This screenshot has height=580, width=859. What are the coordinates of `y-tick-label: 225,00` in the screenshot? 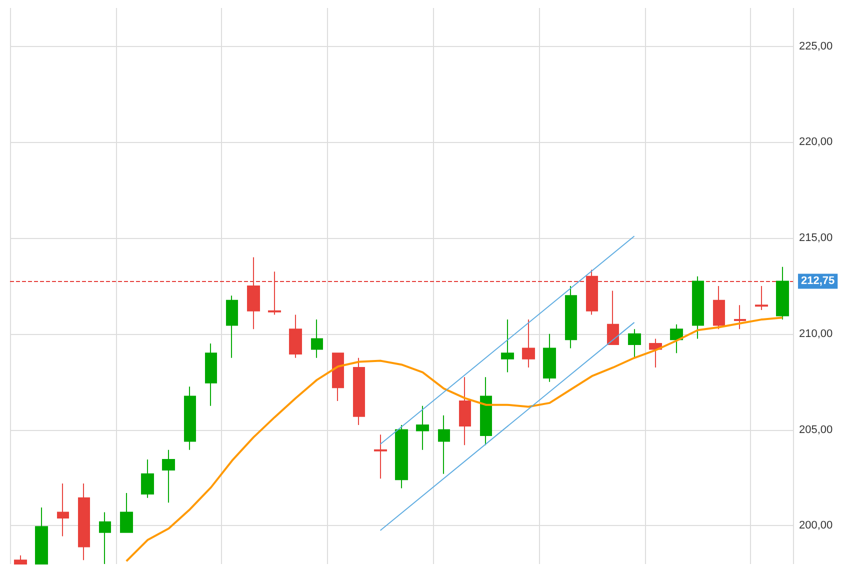 It's located at (816, 46).